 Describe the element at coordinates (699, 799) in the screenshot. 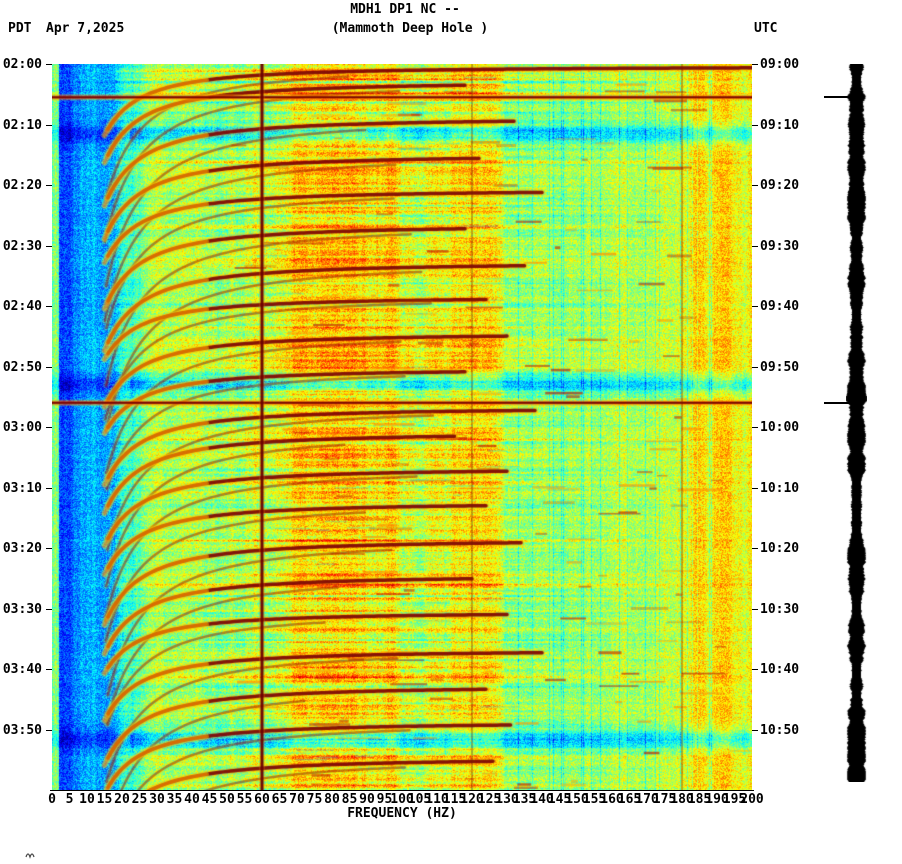

I see `freq-tick-label: 185` at that location.